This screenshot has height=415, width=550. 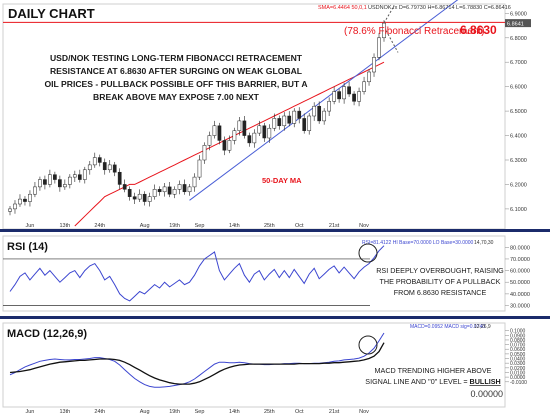 What do you see at coordinates (518, 336) in the screenshot?
I see `macd-y-tick-label: 0.0900` at bounding box center [518, 336].